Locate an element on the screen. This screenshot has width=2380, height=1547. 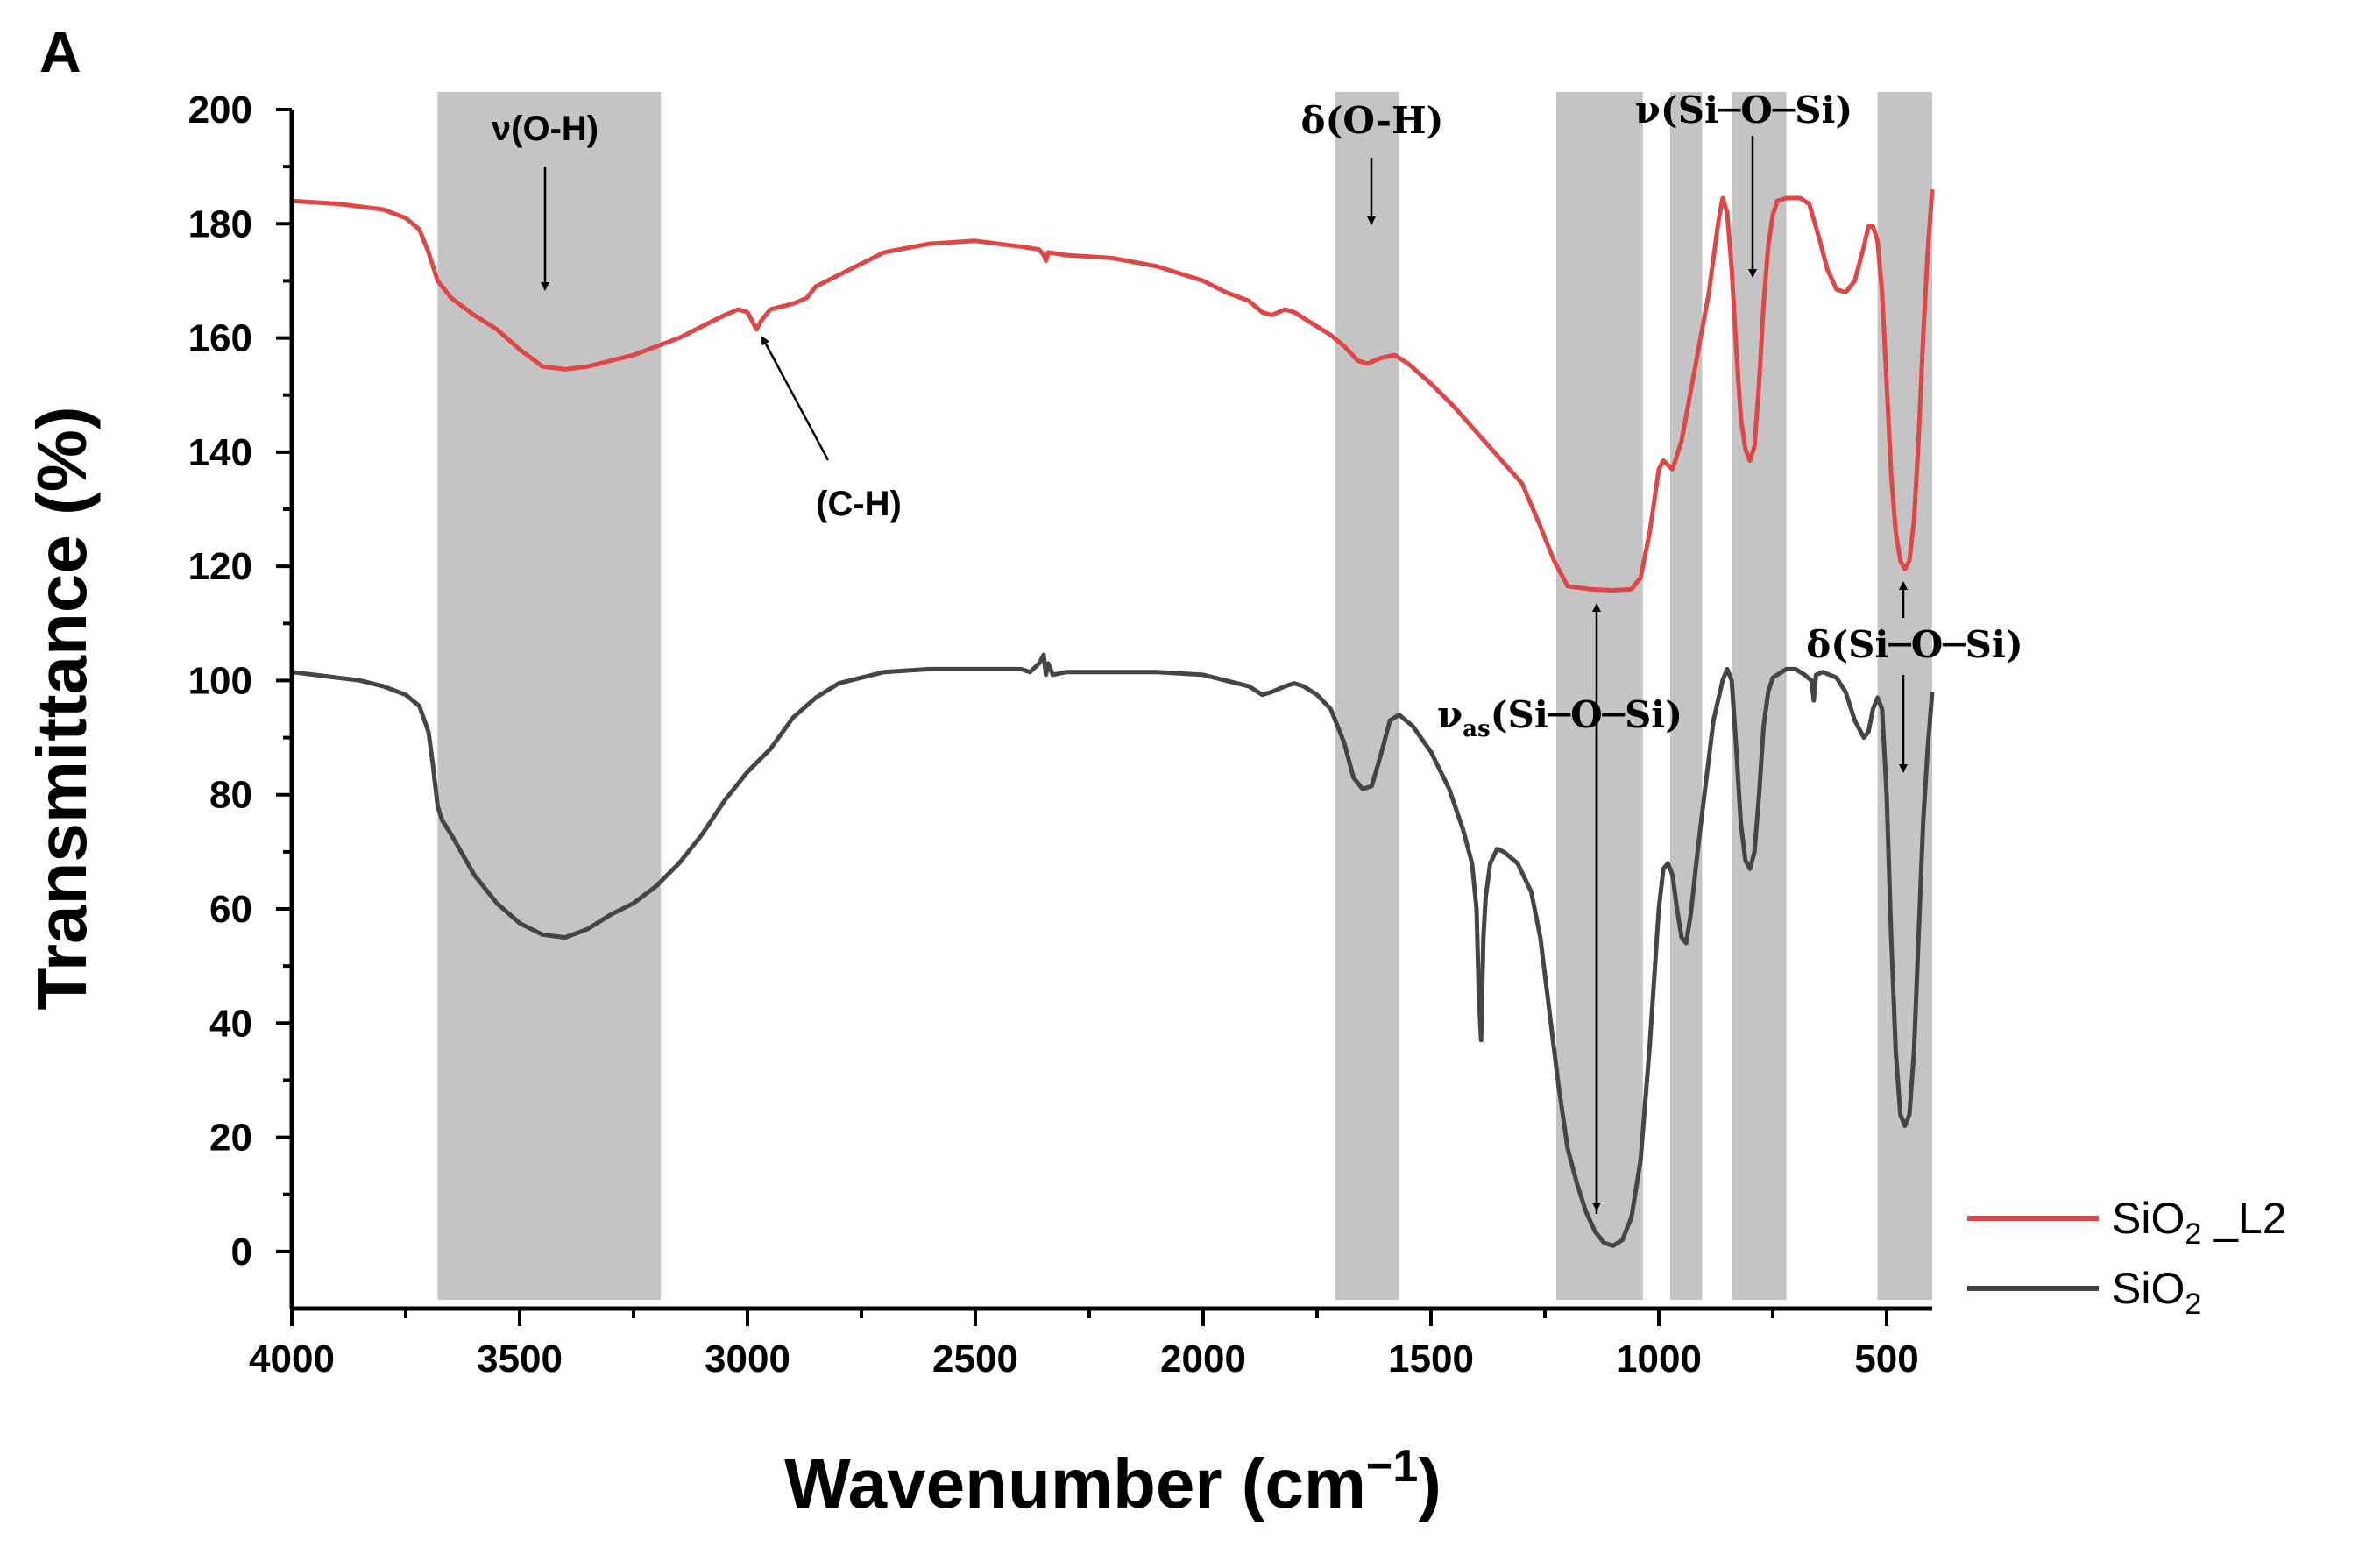
x-tick-label: 3500 is located at coordinates (520, 1359).